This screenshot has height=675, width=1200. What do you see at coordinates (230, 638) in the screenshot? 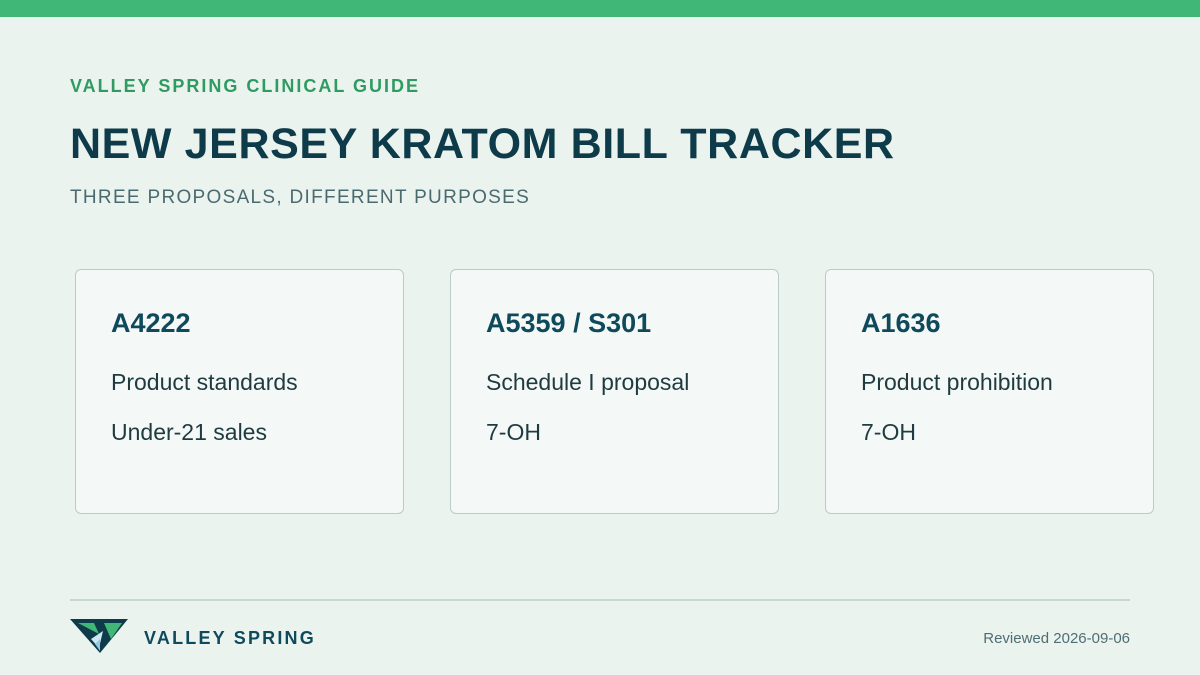
I see `brand-name: VALLEY SPRING` at bounding box center [230, 638].